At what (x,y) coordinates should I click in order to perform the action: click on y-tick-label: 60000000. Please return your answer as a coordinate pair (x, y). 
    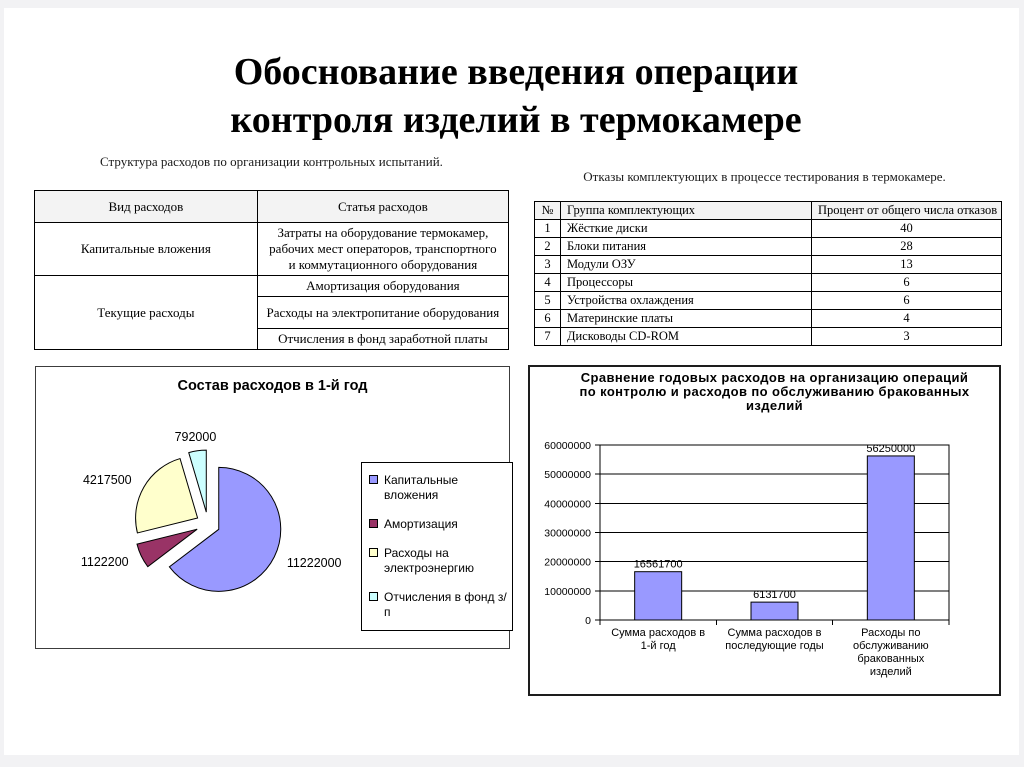
    Looking at the image, I should click on (567, 446).